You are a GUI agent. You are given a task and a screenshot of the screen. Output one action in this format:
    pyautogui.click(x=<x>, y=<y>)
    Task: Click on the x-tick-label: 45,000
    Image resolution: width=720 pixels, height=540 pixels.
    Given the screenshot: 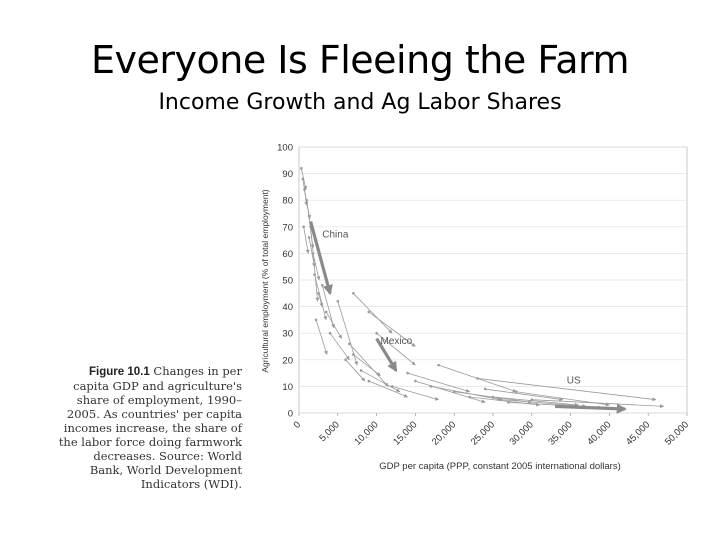 What is the action you would take?
    pyautogui.click(x=638, y=433)
    